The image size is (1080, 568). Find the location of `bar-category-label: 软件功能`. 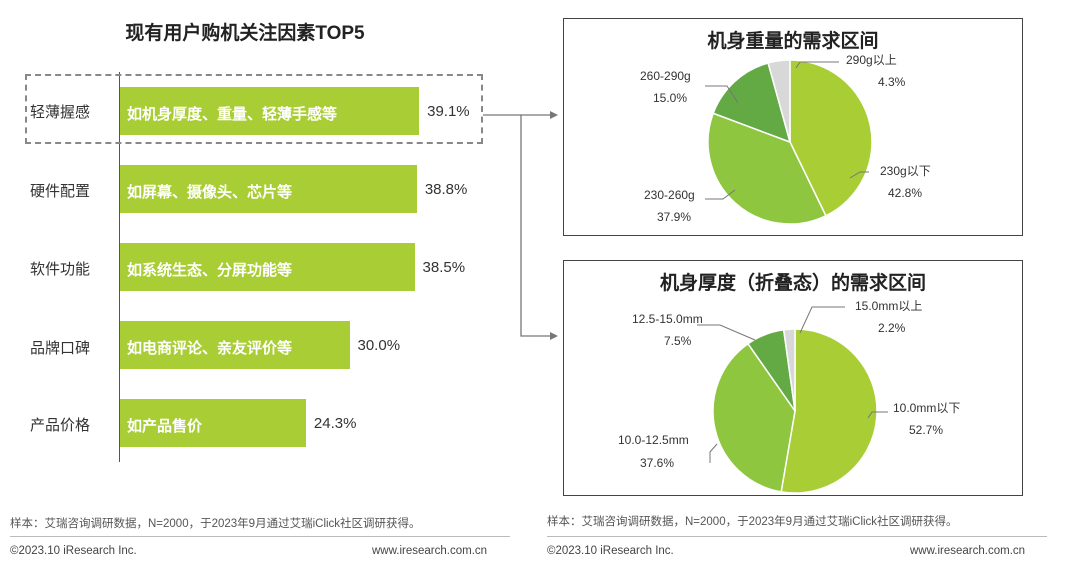

bar-category-label: 软件功能 is located at coordinates (60, 269).